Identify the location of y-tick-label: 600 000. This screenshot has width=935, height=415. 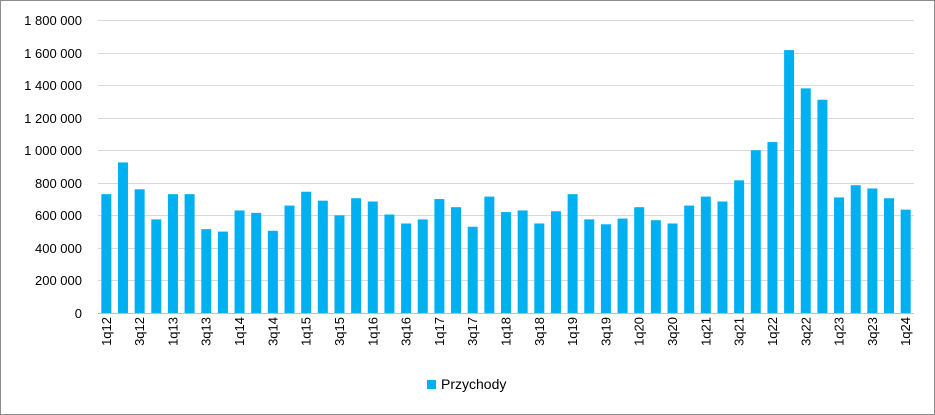
(58, 215).